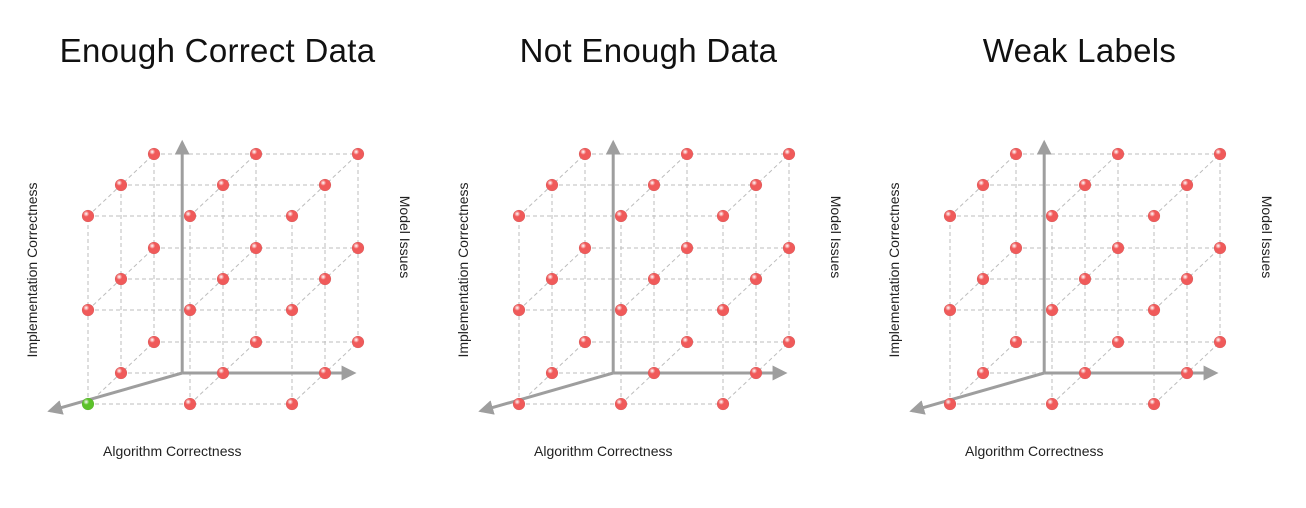 The height and width of the screenshot is (508, 1306). I want to click on panel-title: Enough Correct Data, so click(217, 50).